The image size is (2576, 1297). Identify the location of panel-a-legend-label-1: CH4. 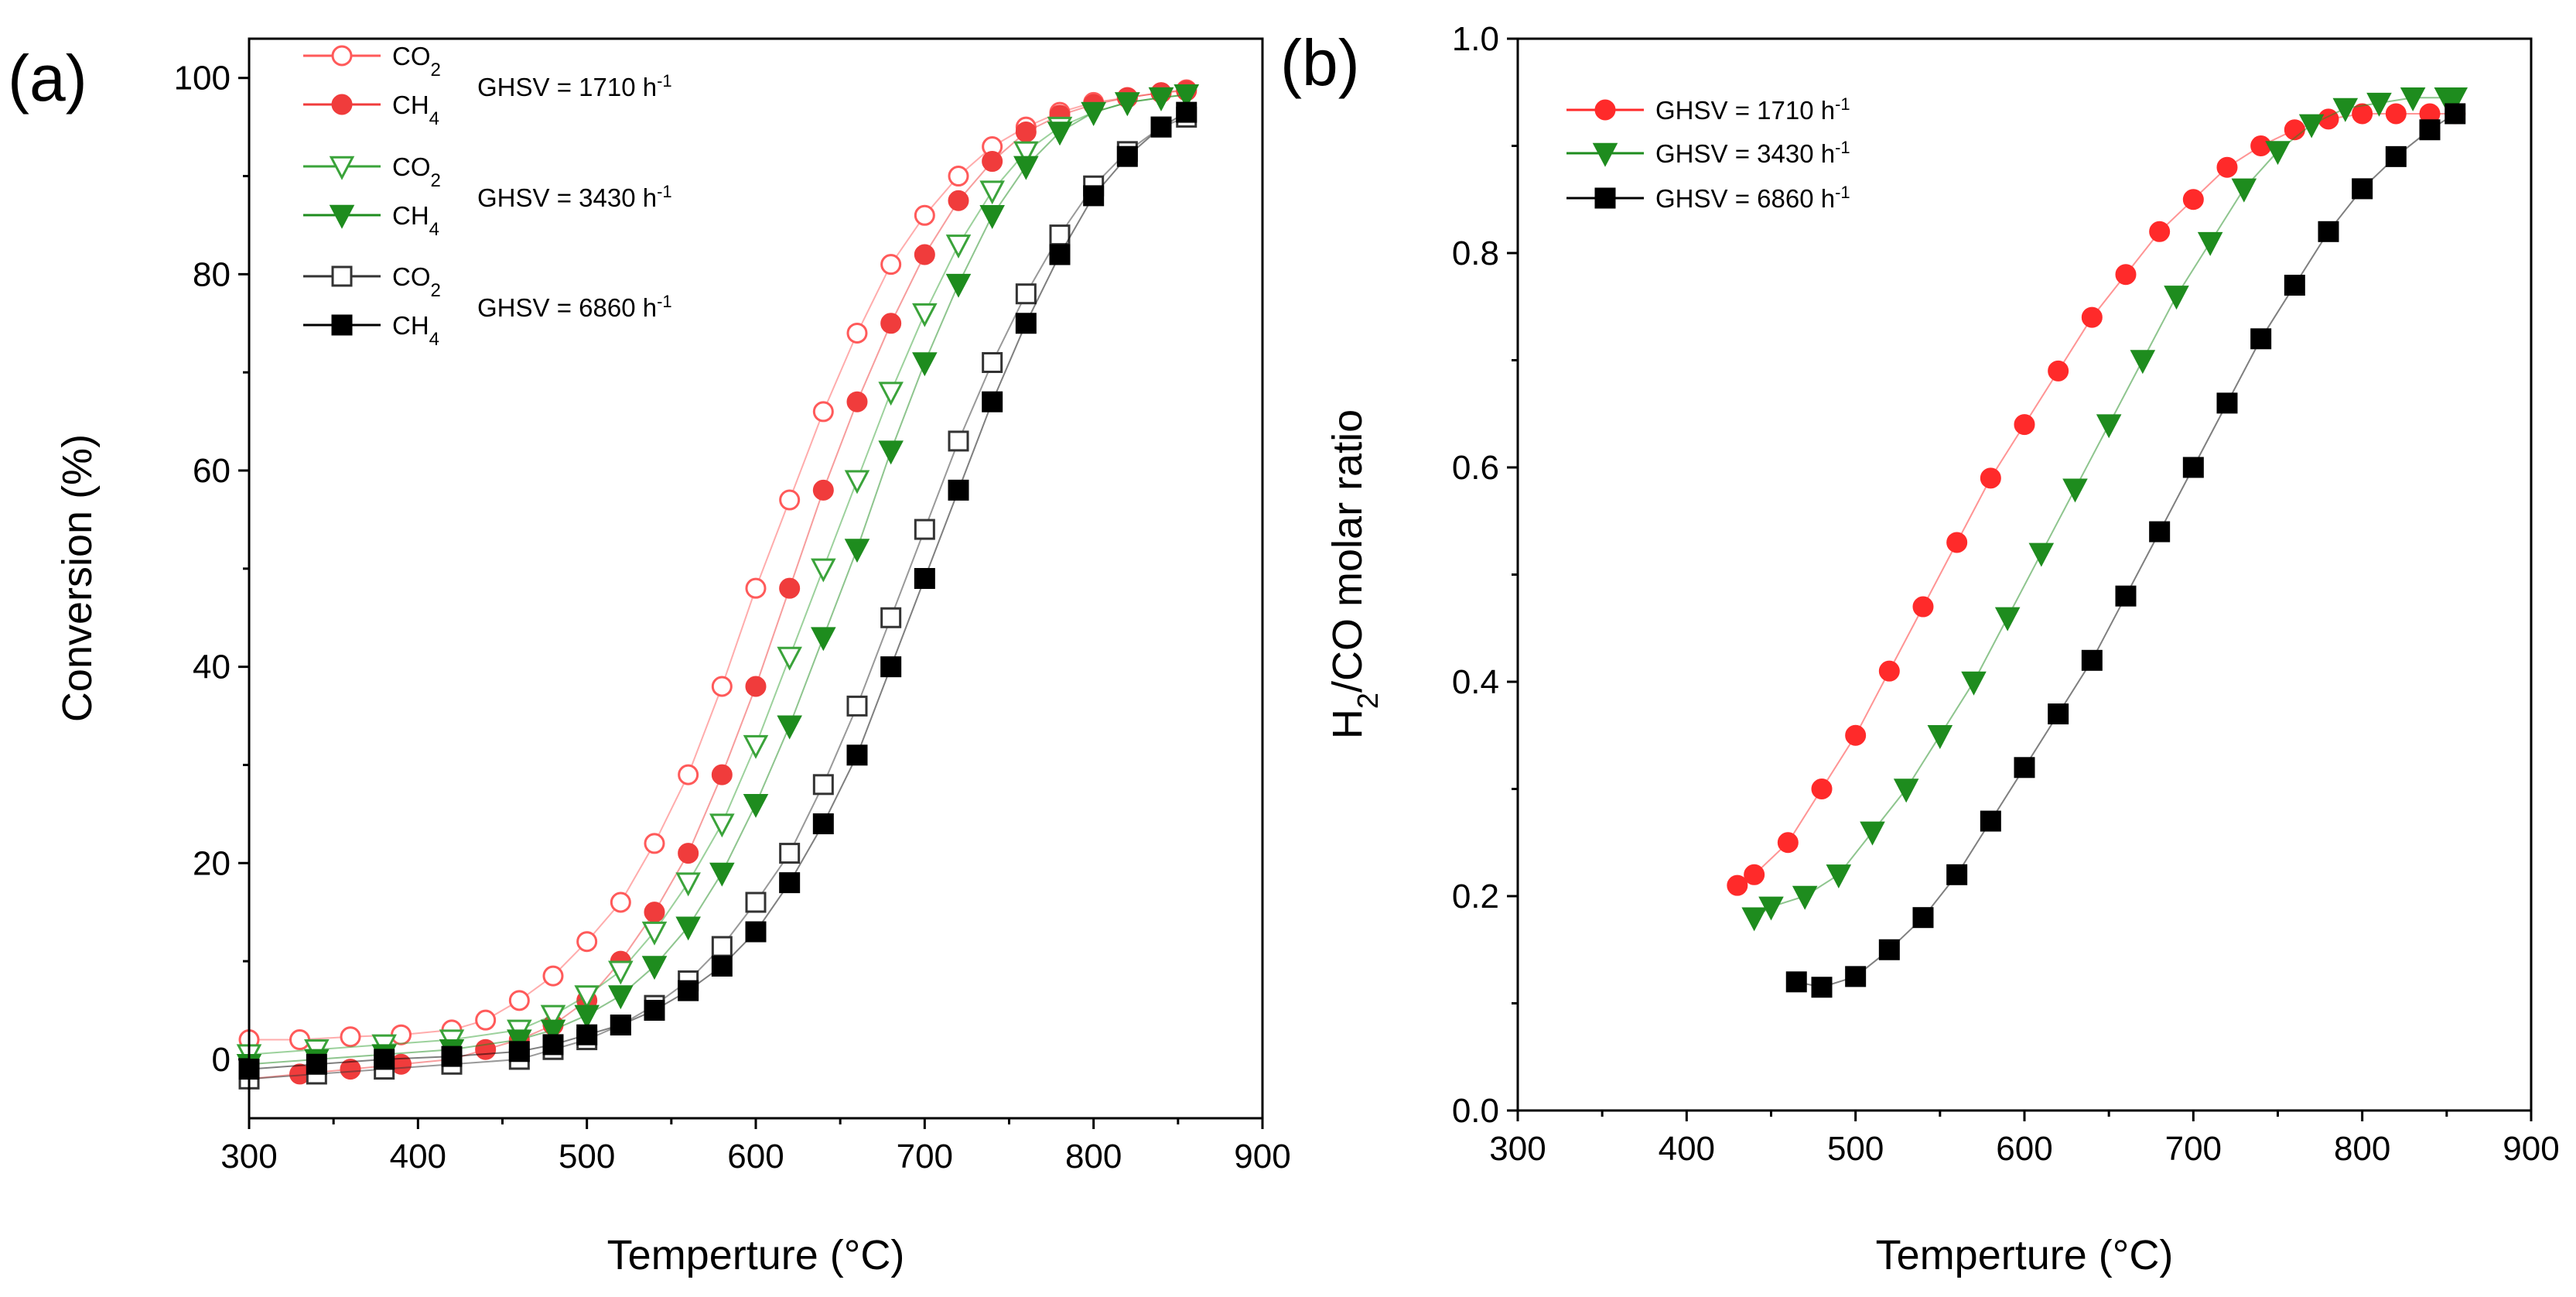
(415, 110).